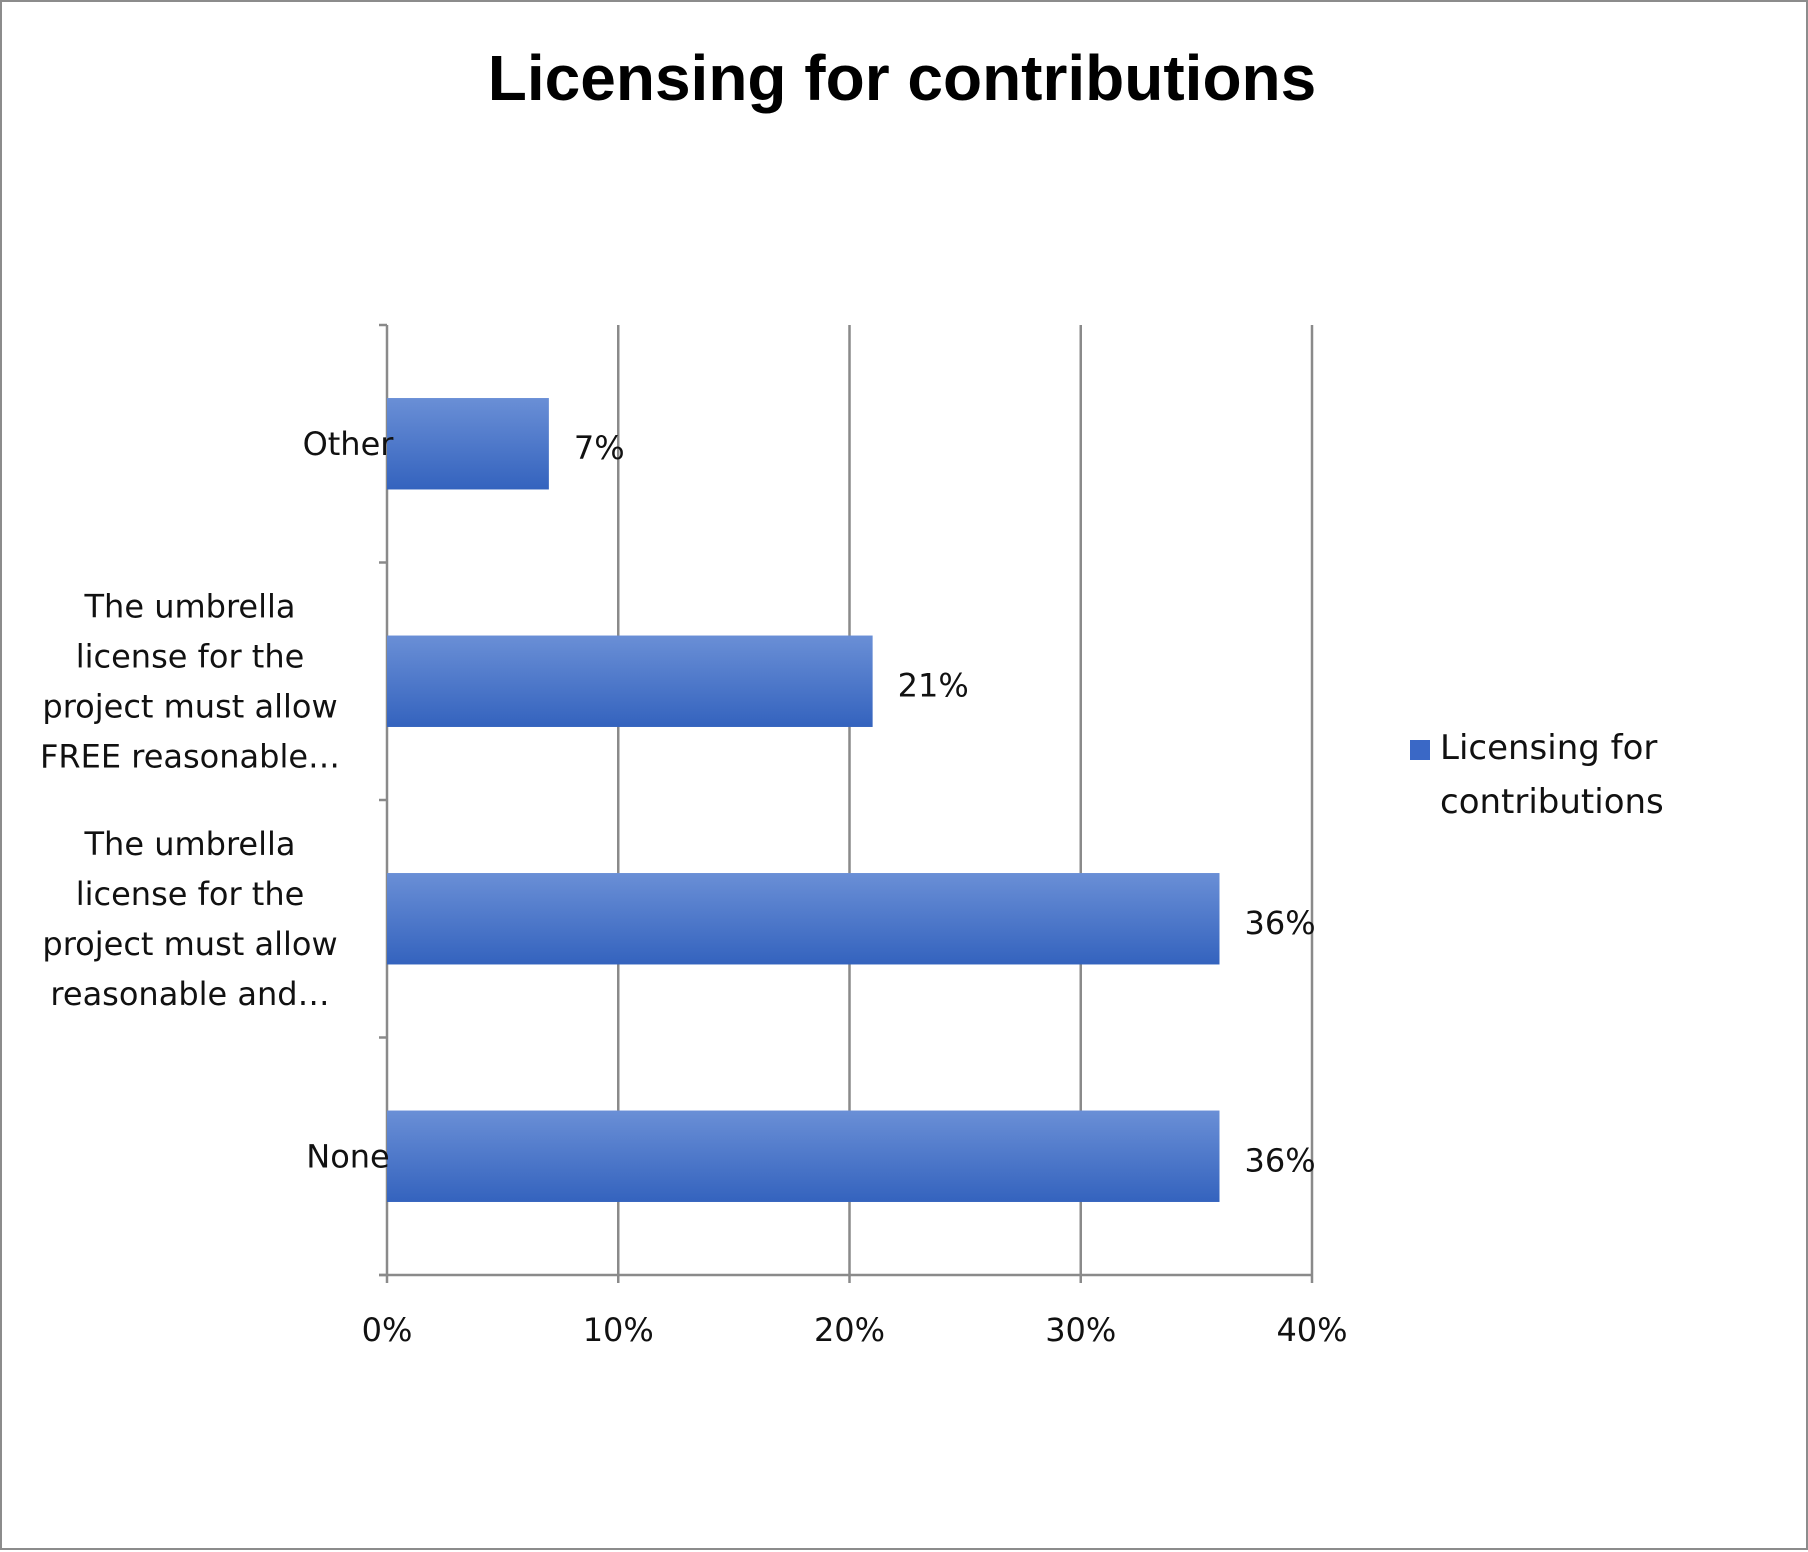 The width and height of the screenshot is (1808, 1552). What do you see at coordinates (347, 1156) in the screenshot?
I see `category-label: None` at bounding box center [347, 1156].